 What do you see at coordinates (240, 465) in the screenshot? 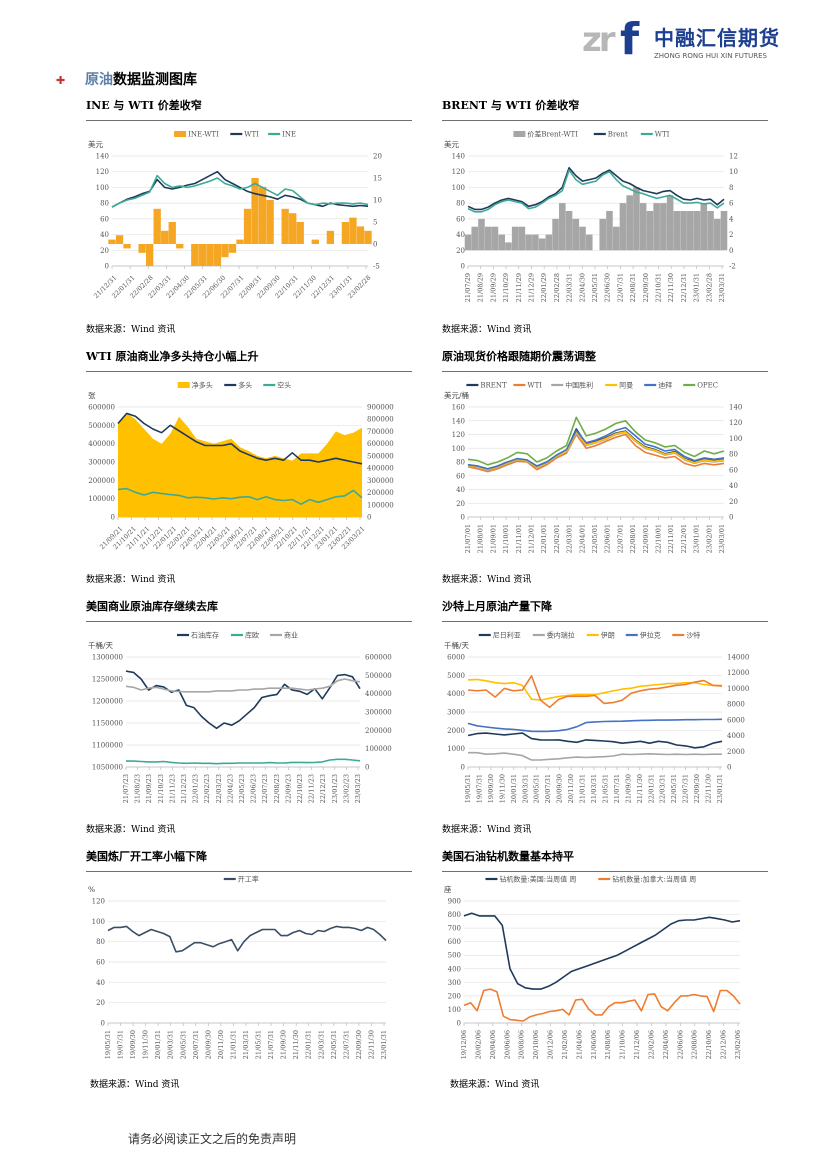
I see `area-series` at bounding box center [240, 465].